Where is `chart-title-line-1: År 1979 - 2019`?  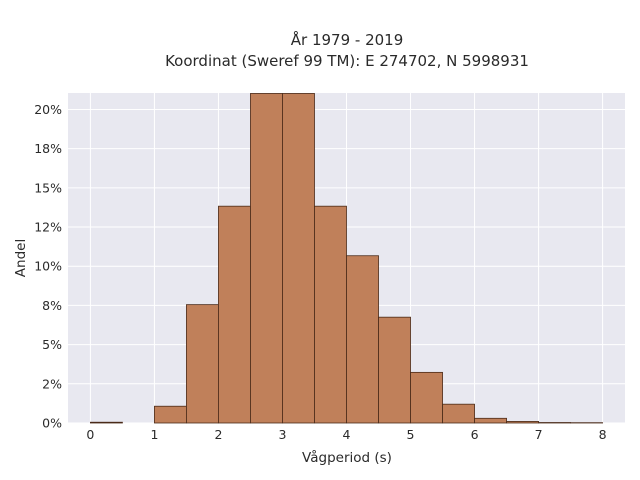 chart-title-line-1: År 1979 - 2019 is located at coordinates (347, 39).